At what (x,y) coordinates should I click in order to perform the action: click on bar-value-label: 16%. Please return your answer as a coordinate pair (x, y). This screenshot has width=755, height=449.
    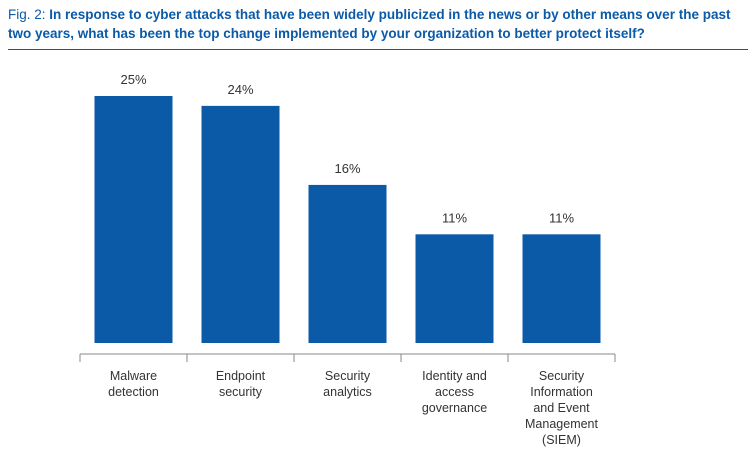
    Looking at the image, I should click on (347, 168).